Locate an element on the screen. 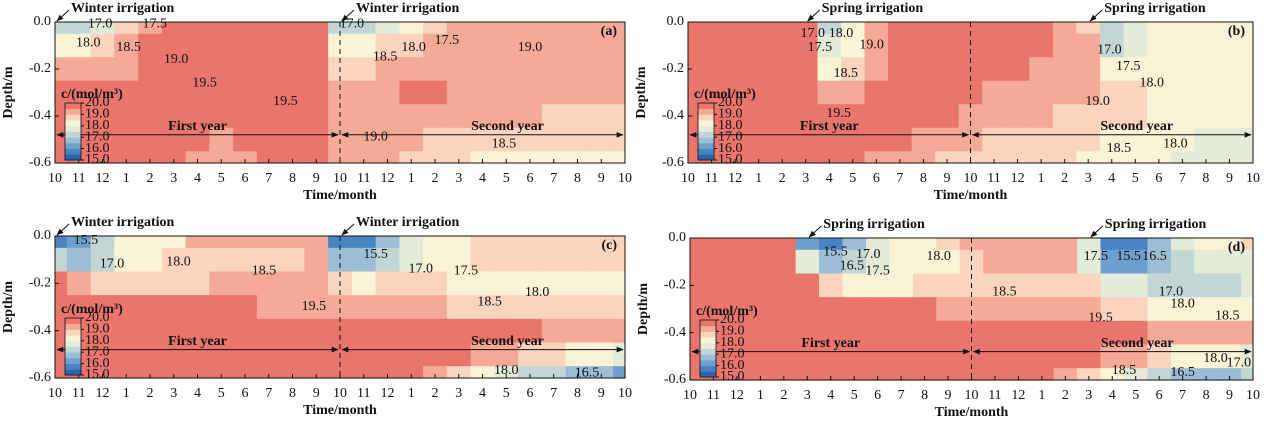 The width and height of the screenshot is (1269, 421). panel-label: (d) is located at coordinates (1236, 247).